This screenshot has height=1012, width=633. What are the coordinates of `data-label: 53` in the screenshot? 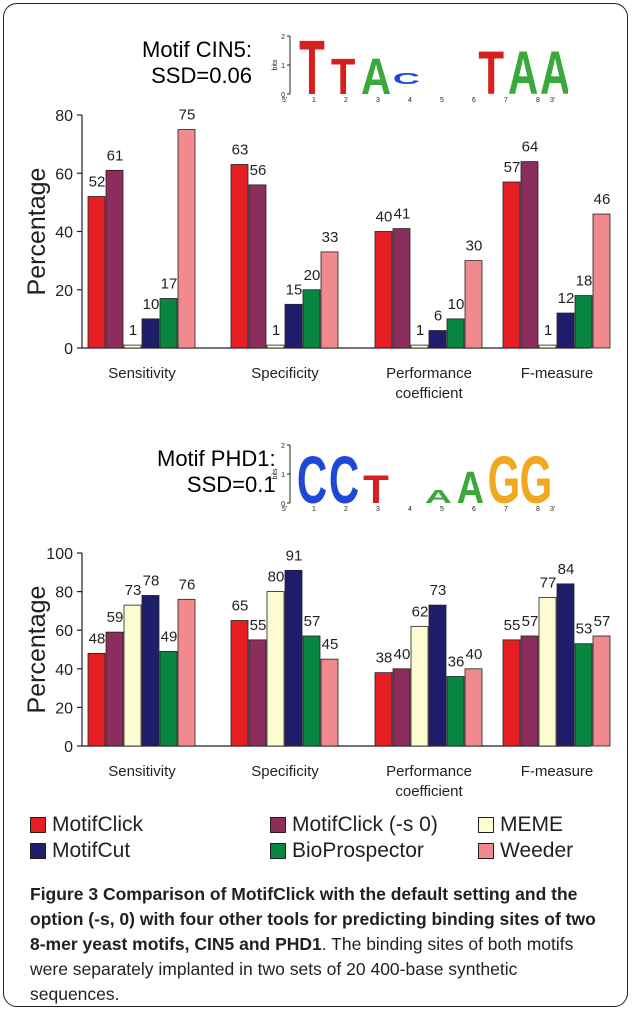 It's located at (584, 629).